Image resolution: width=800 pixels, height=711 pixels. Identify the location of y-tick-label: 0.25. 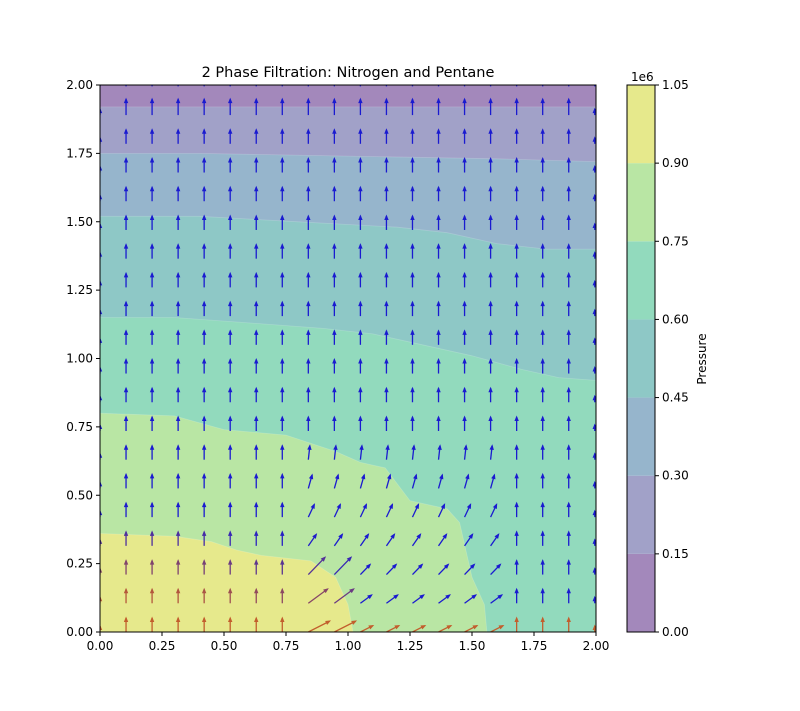
(79, 564).